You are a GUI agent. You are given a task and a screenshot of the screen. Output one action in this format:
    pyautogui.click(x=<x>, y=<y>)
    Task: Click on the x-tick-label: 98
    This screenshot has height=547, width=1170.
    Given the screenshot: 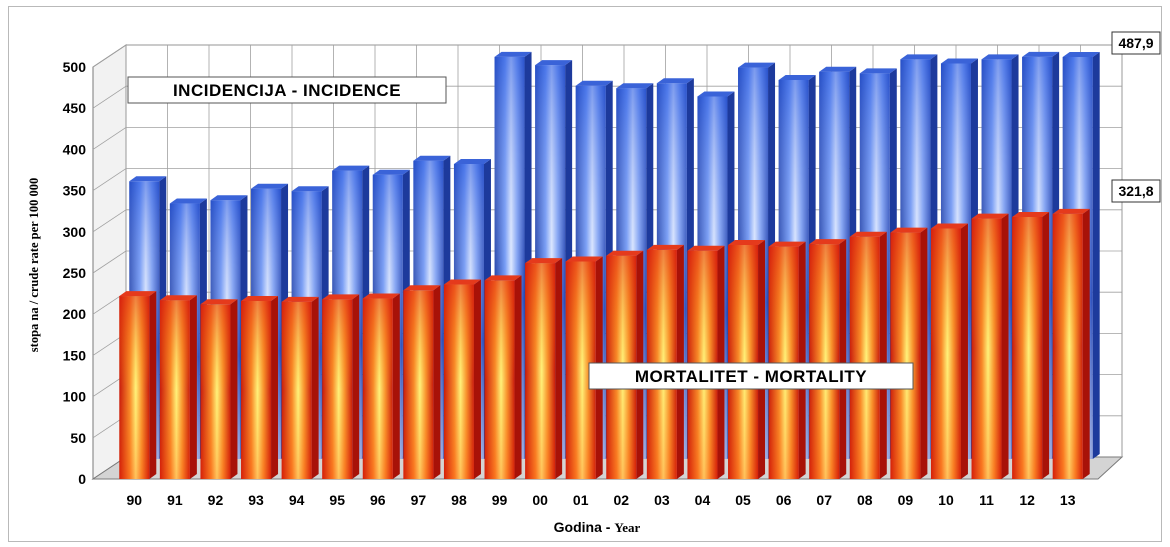 What is the action you would take?
    pyautogui.click(x=459, y=500)
    